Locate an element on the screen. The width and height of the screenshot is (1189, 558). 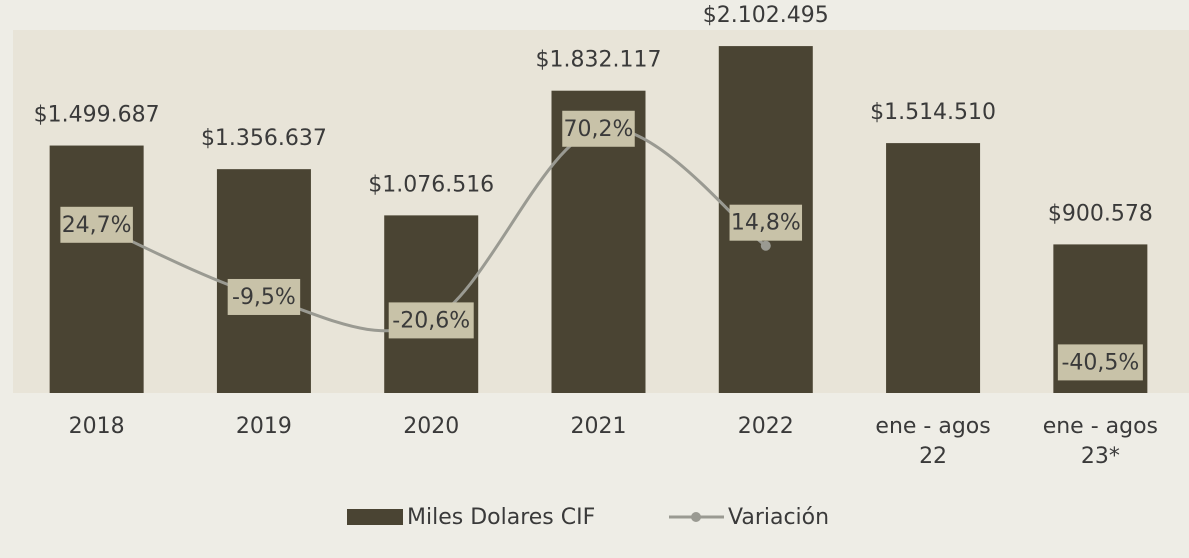
line-value-label: -20,6% is located at coordinates (431, 320).